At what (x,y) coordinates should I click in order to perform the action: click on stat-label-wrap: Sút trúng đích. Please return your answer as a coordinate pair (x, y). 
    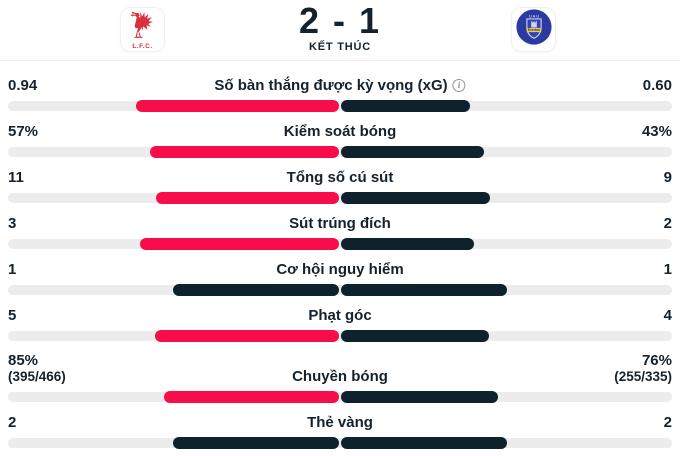
    Looking at the image, I should click on (340, 223).